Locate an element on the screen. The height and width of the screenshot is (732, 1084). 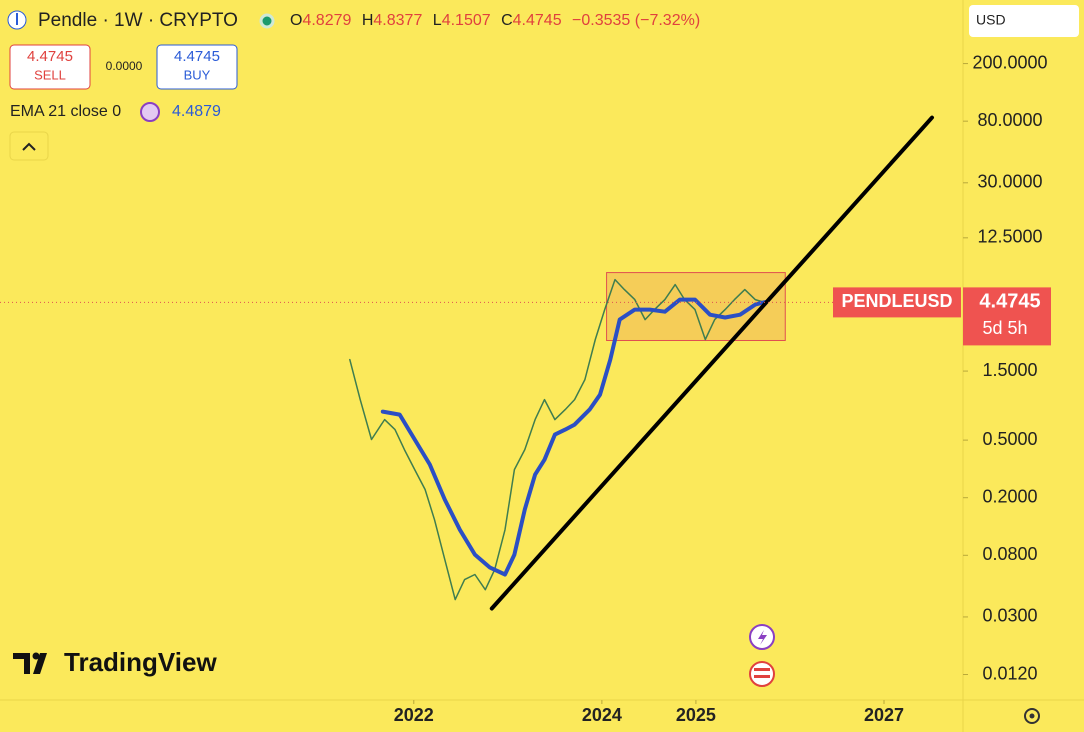
ohlc-value: 4.8279 is located at coordinates (326, 20).